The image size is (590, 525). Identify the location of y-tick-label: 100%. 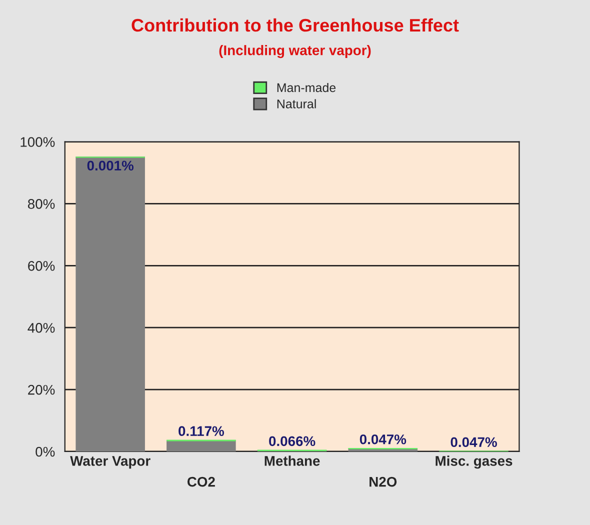
(37, 142).